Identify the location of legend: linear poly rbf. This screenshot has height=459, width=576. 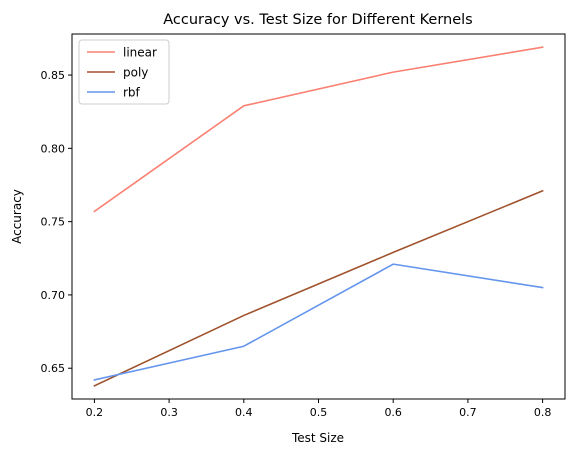
(124, 72).